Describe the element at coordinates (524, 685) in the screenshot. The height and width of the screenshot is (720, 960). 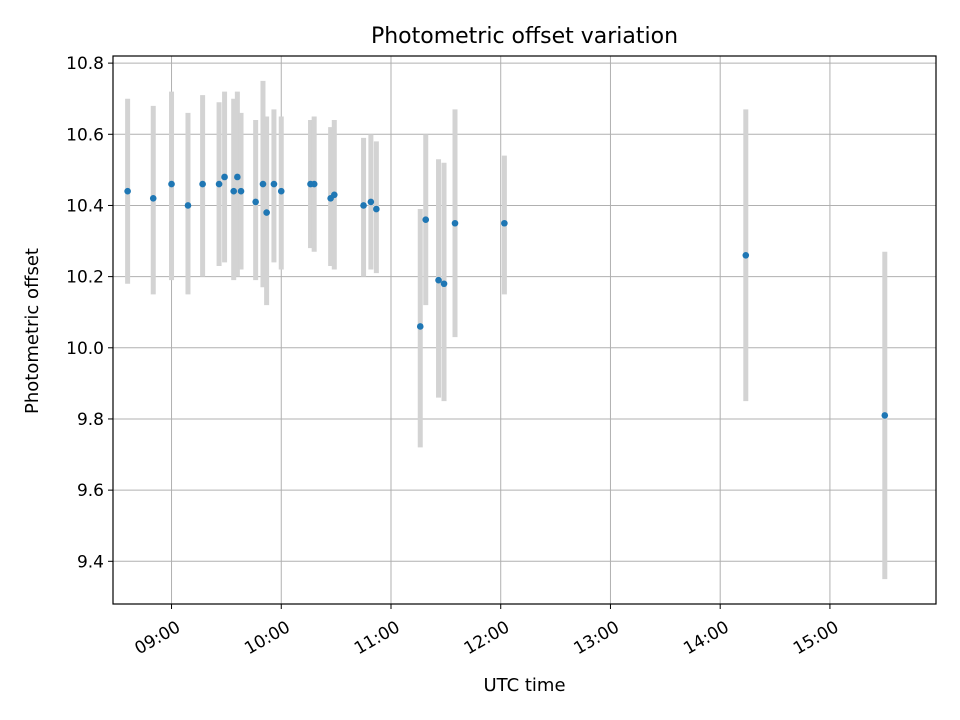
I see `x-axis-label: UTC time` at that location.